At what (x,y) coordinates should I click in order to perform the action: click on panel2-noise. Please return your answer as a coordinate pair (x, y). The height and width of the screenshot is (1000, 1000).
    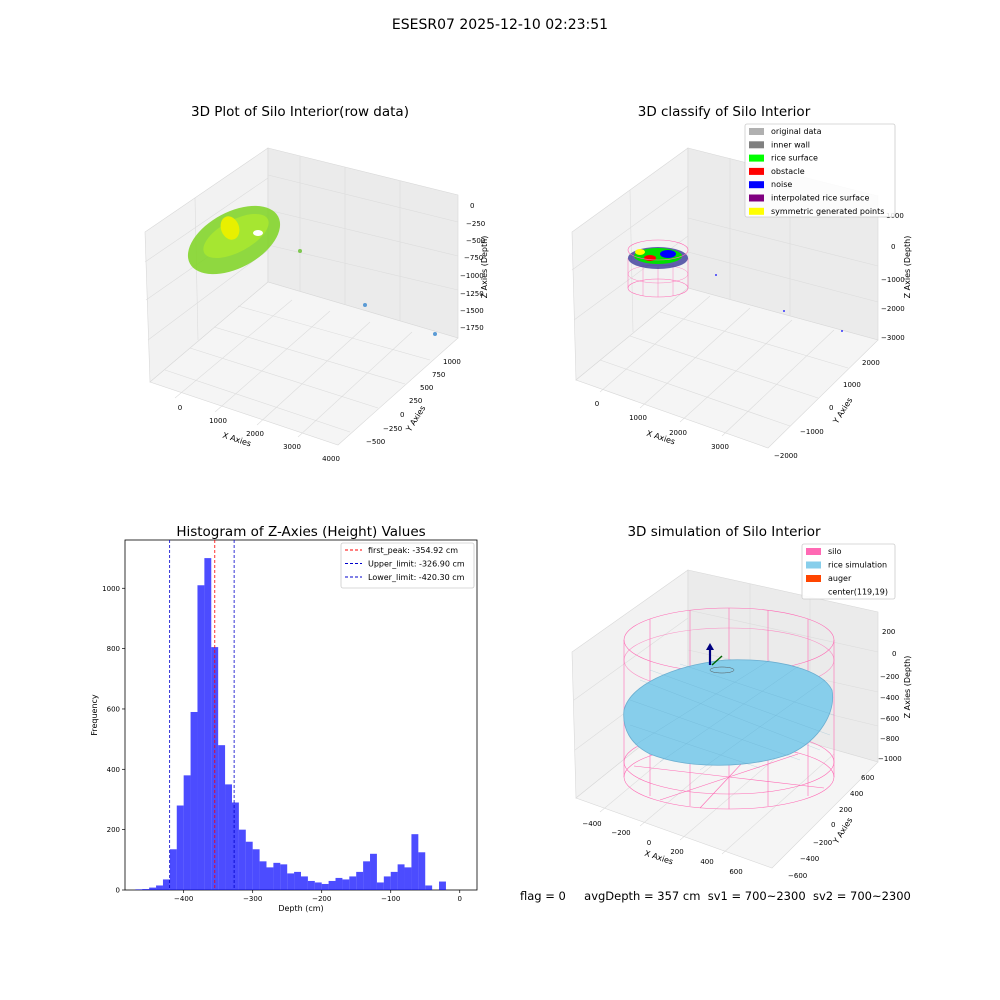
    Looking at the image, I should click on (668, 254).